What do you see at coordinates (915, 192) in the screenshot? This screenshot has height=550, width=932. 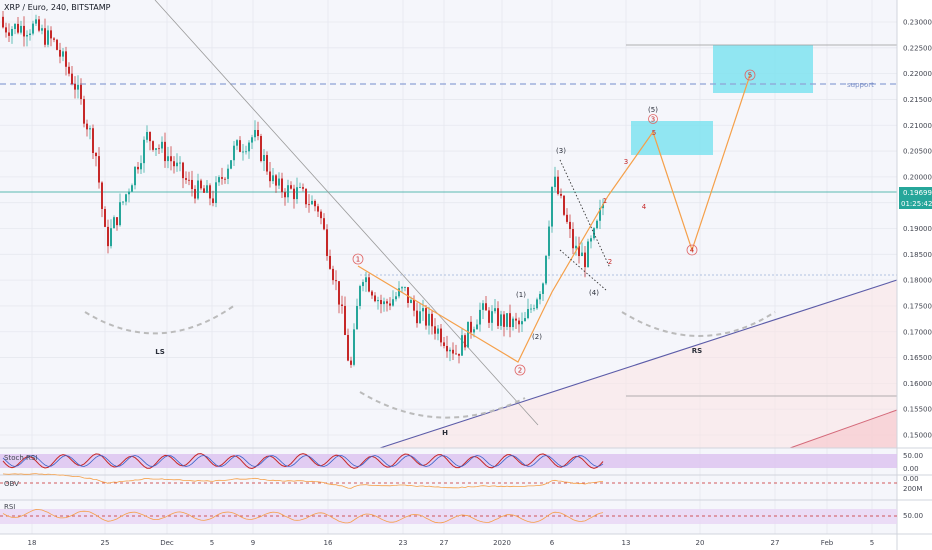 I see `current-price-tag` at bounding box center [915, 192].